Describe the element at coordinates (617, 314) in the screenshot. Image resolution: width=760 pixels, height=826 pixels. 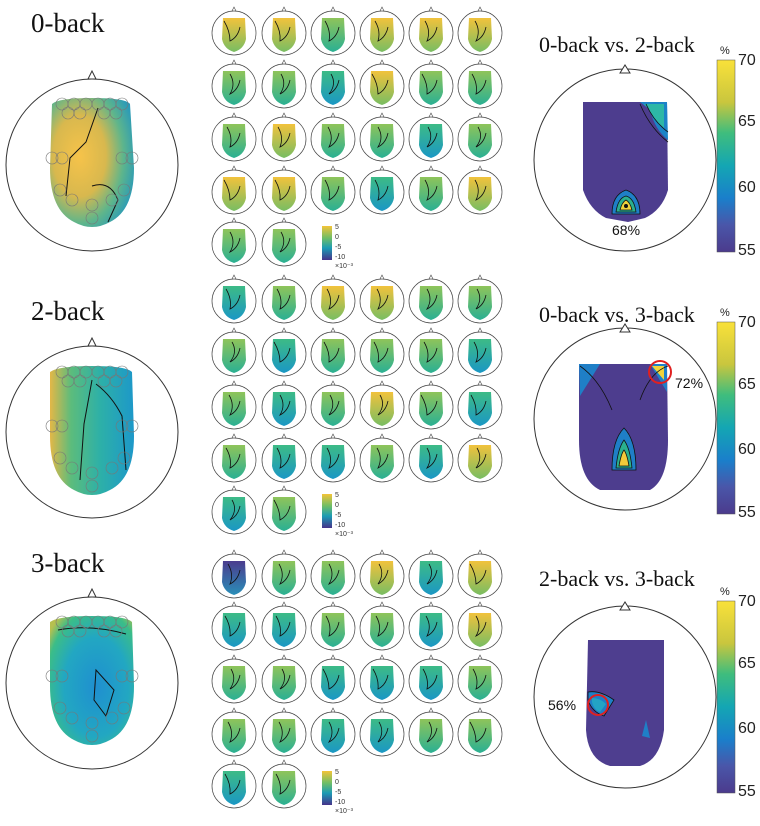
I see `title-0-vs-3: 0-back vs. 3-back` at that location.